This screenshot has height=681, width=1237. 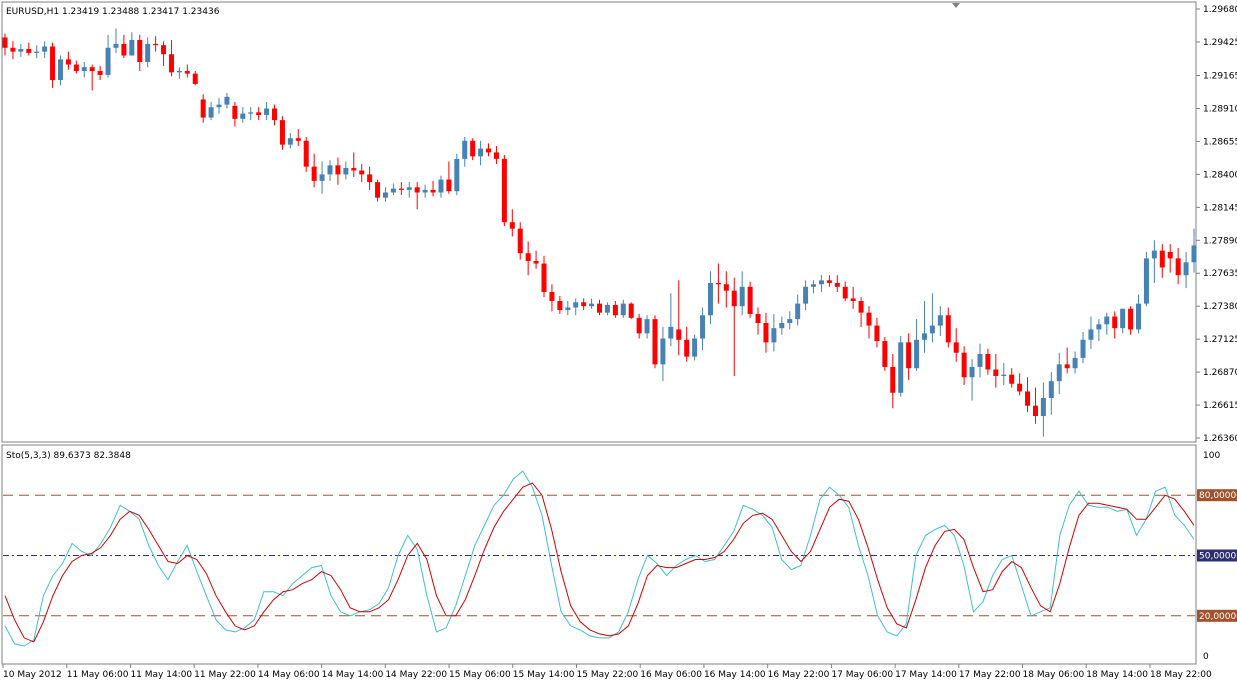 What do you see at coordinates (161, 675) in the screenshot?
I see `time-tick-label: 11 May 14:00` at bounding box center [161, 675].